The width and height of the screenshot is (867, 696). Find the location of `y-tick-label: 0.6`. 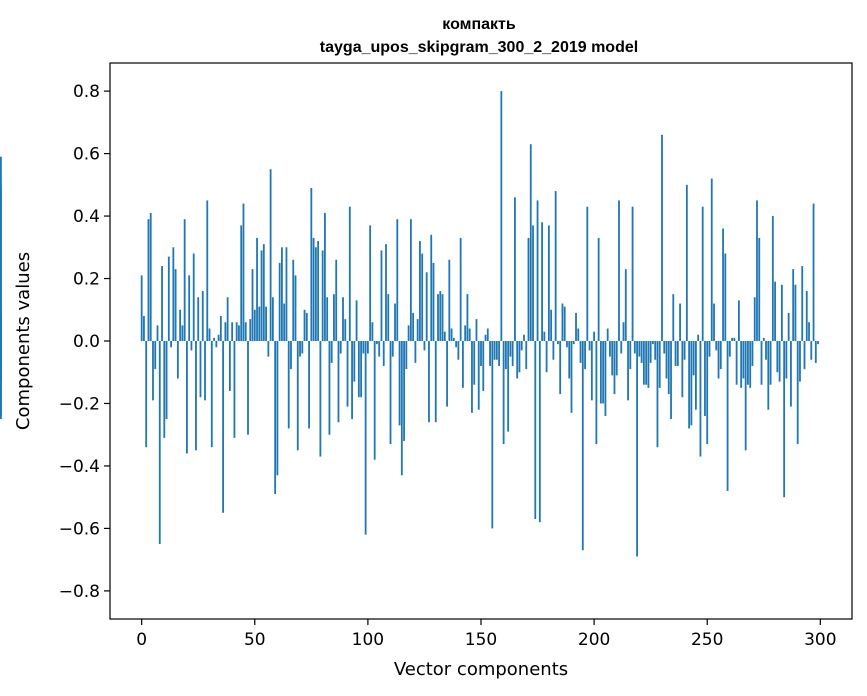

y-tick-label: 0.6 is located at coordinates (86, 155).